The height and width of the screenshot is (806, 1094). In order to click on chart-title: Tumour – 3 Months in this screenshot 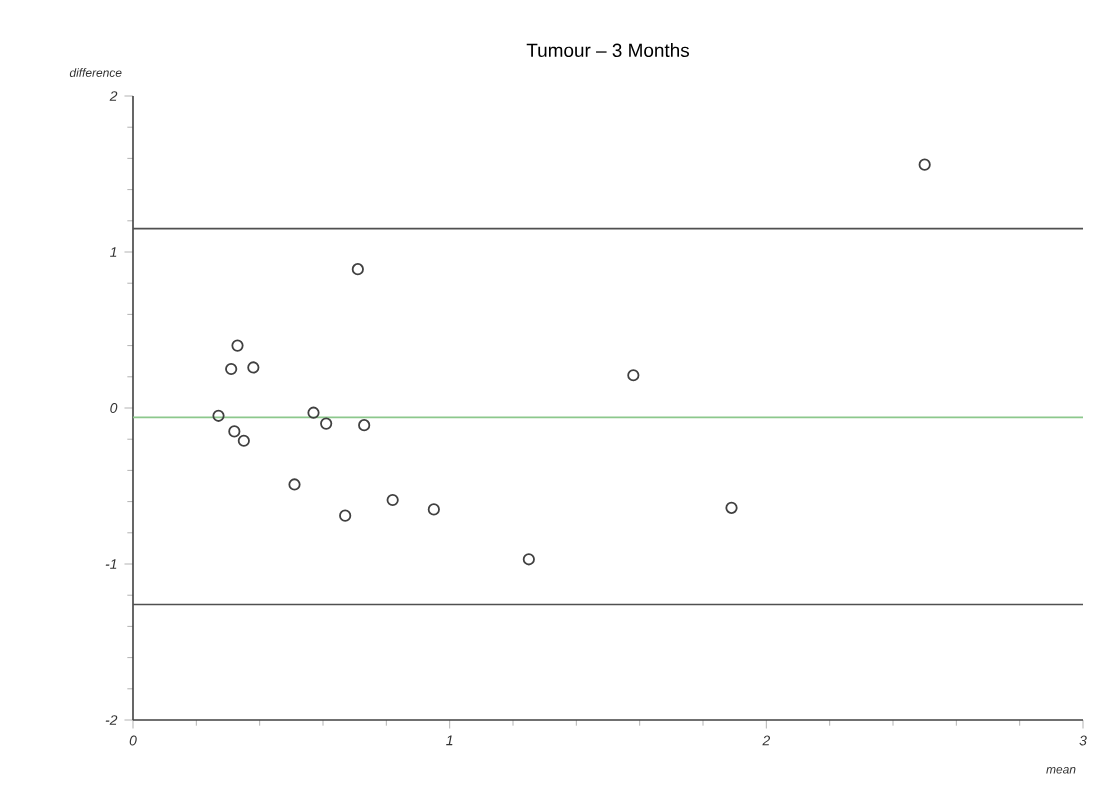, I will do `click(608, 50)`.